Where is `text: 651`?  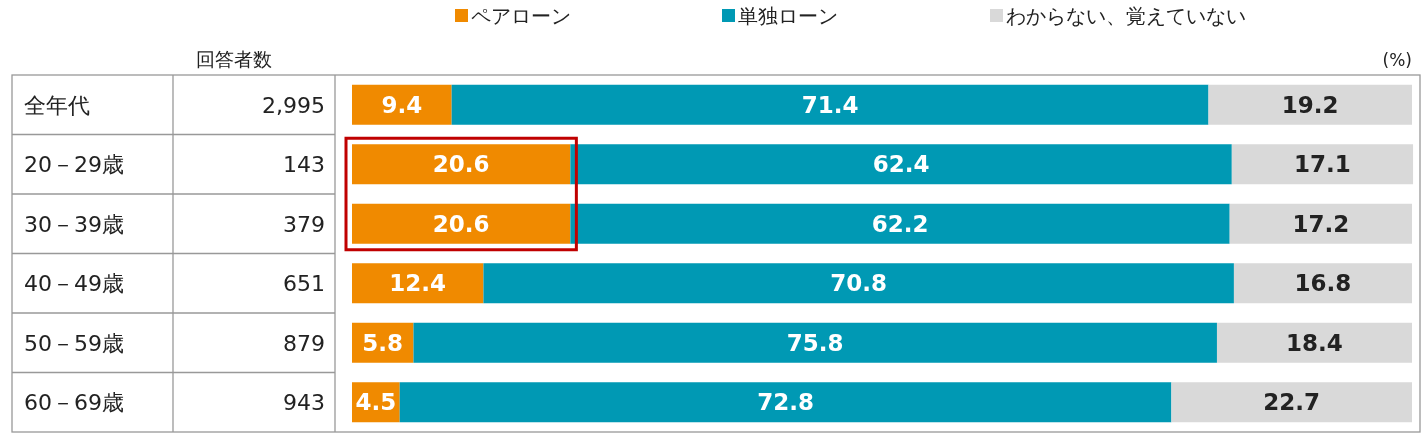 text: 651 is located at coordinates (304, 284).